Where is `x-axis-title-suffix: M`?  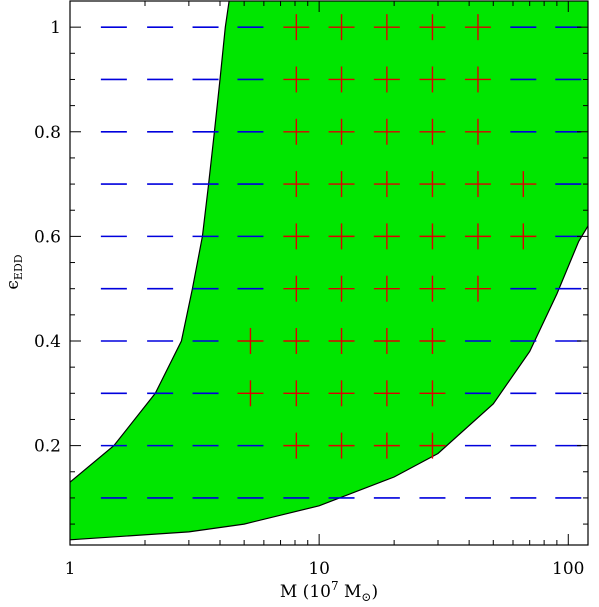 x-axis-title-suffix: M is located at coordinates (350, 592).